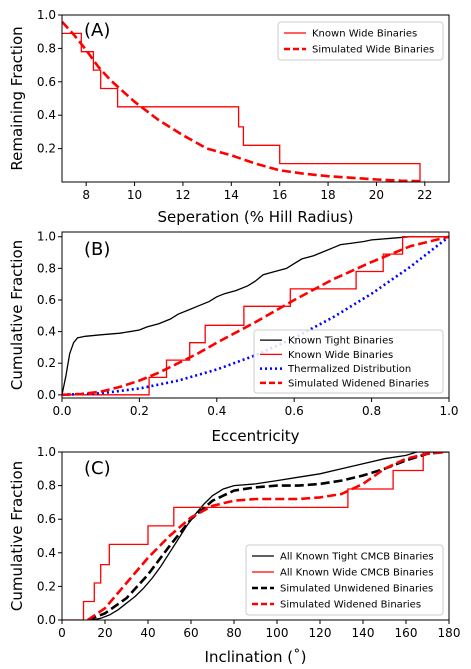 This screenshot has height=669, width=471. What do you see at coordinates (406, 633) in the screenshot?
I see `x-tick-label: 160` at bounding box center [406, 633].